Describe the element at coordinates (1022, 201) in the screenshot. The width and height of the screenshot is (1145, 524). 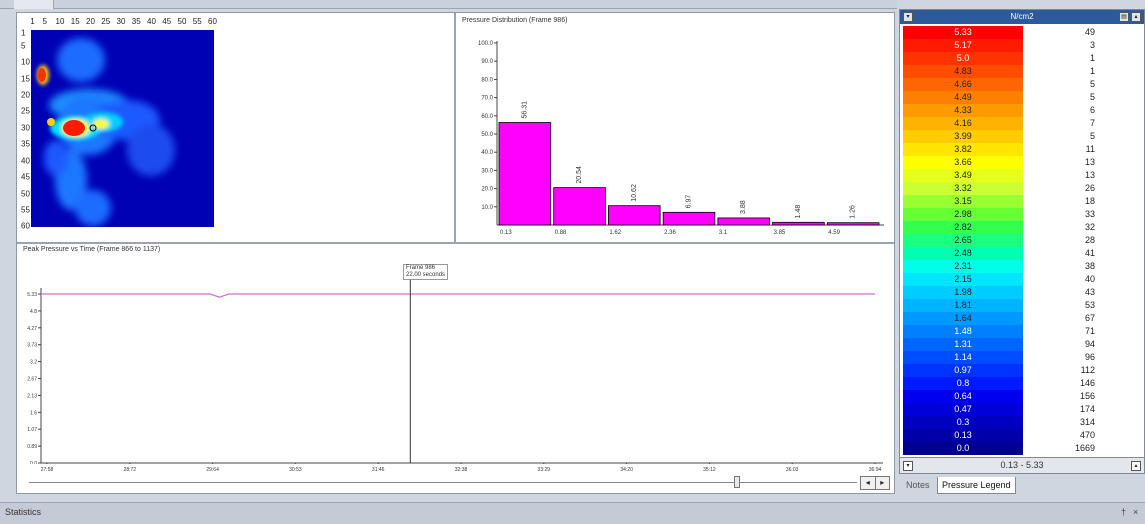
I see `legend-row: 3.15 18` at that location.